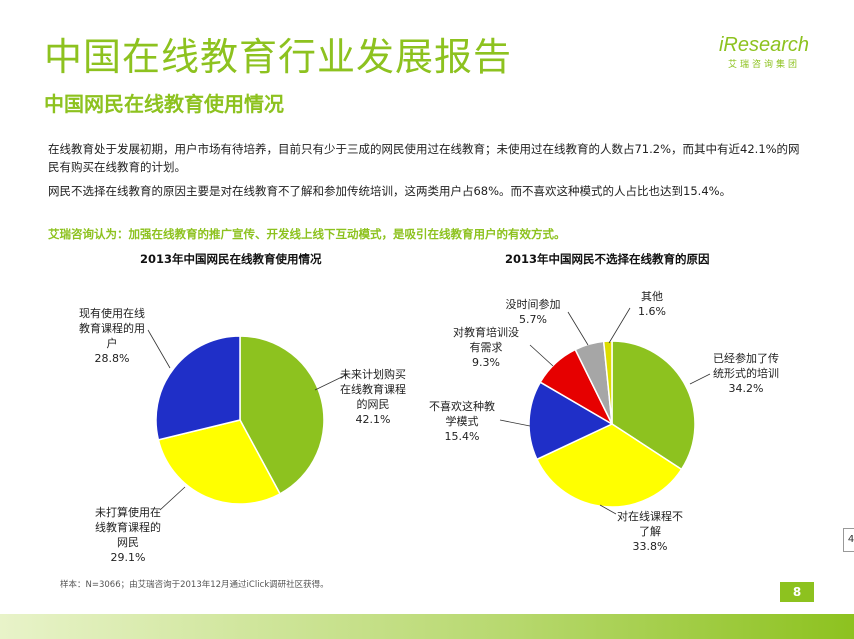 The width and height of the screenshot is (854, 639). I want to click on chart1-category-label-3: 户, so click(112, 343).